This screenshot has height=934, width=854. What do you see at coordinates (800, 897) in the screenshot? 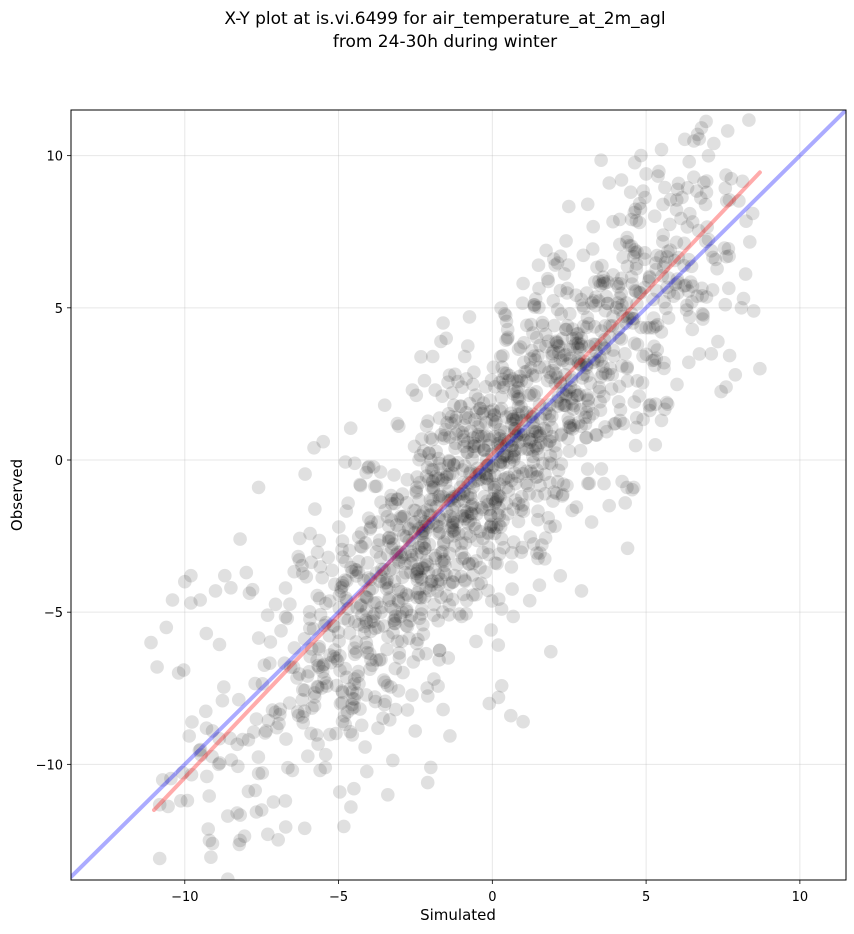
I see `x-tick-label: 10` at bounding box center [800, 897].